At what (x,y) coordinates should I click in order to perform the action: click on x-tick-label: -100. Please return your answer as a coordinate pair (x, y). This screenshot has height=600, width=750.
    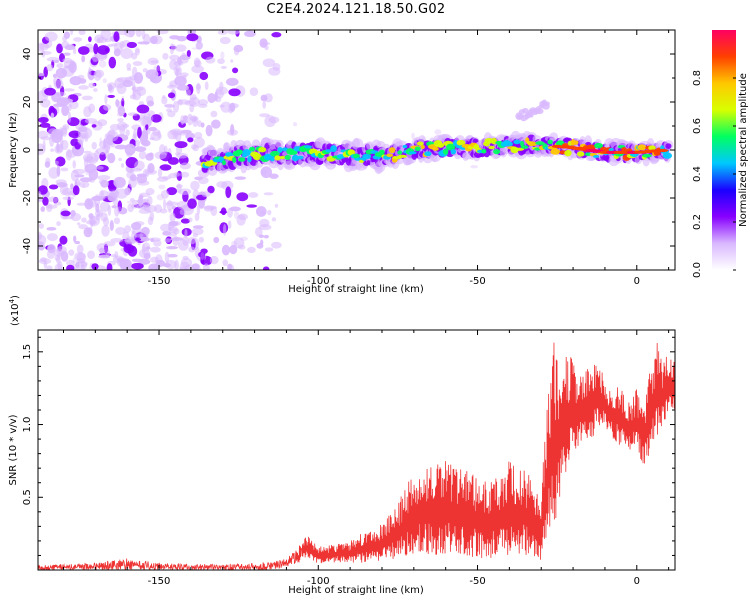
    Looking at the image, I should click on (318, 281).